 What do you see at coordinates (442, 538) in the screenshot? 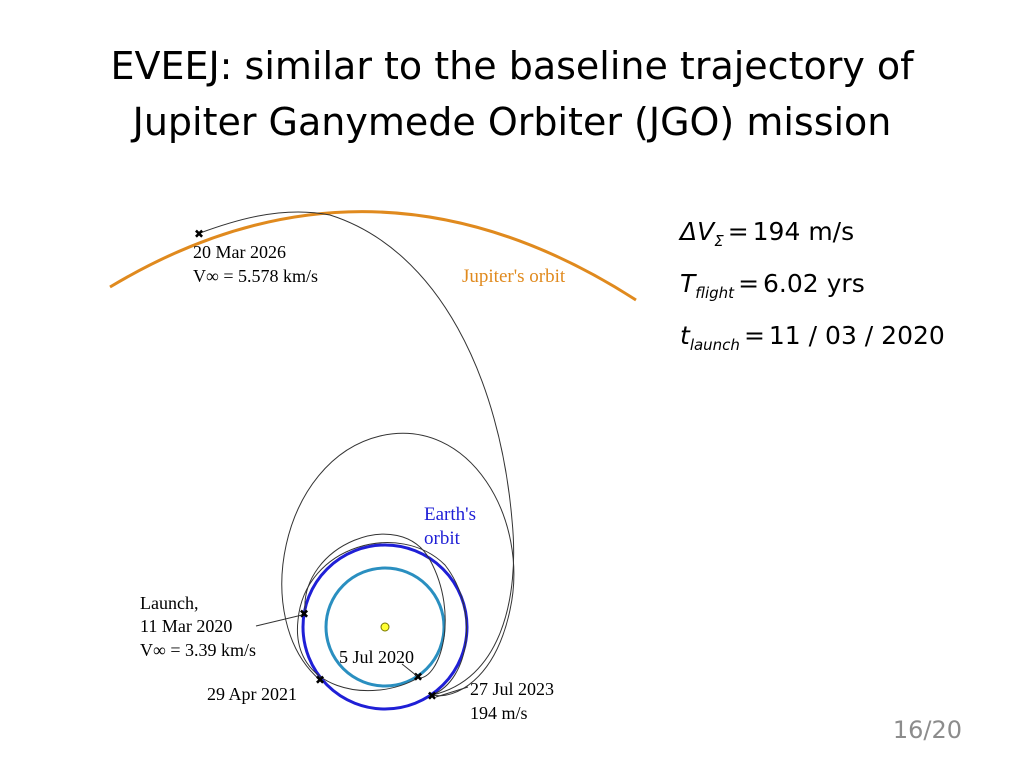
I see `earth-orbit-label-2: orbit` at bounding box center [442, 538].